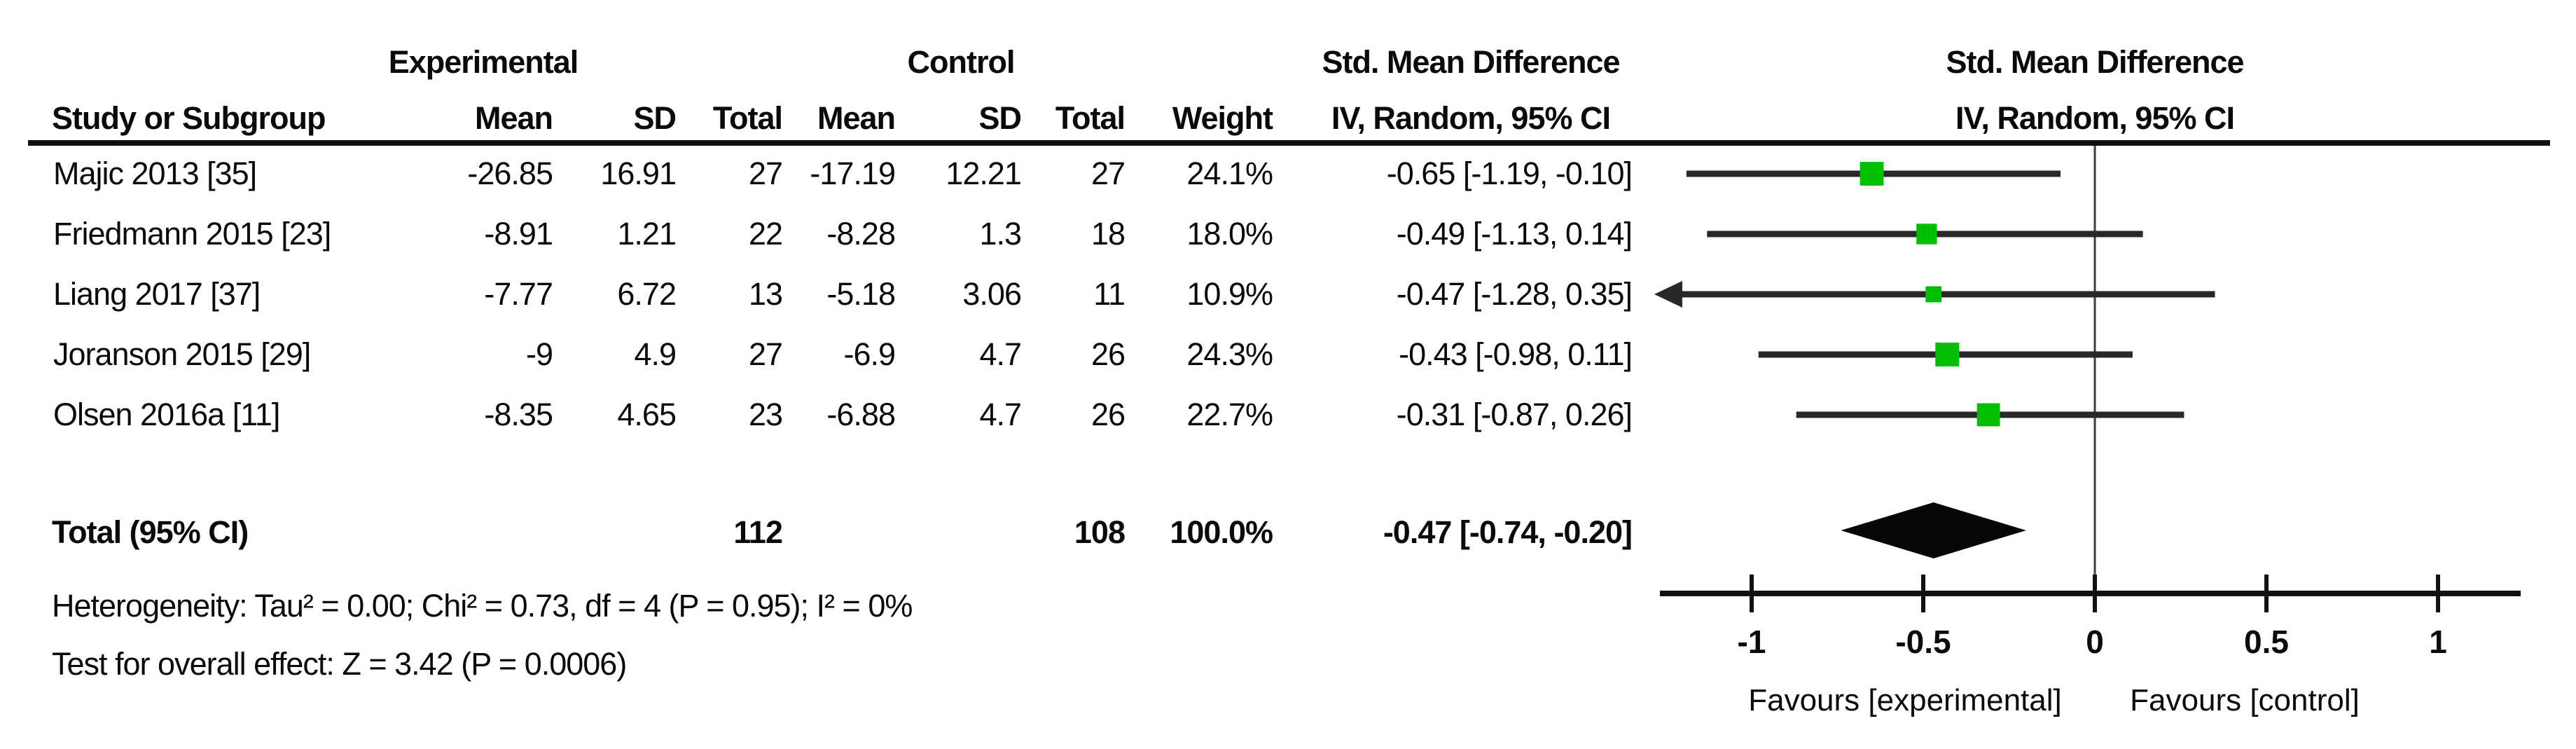 Image resolution: width=2576 pixels, height=749 pixels. Describe the element at coordinates (189, 118) in the screenshot. I see `col-header-study: Study or Subgroup` at that location.